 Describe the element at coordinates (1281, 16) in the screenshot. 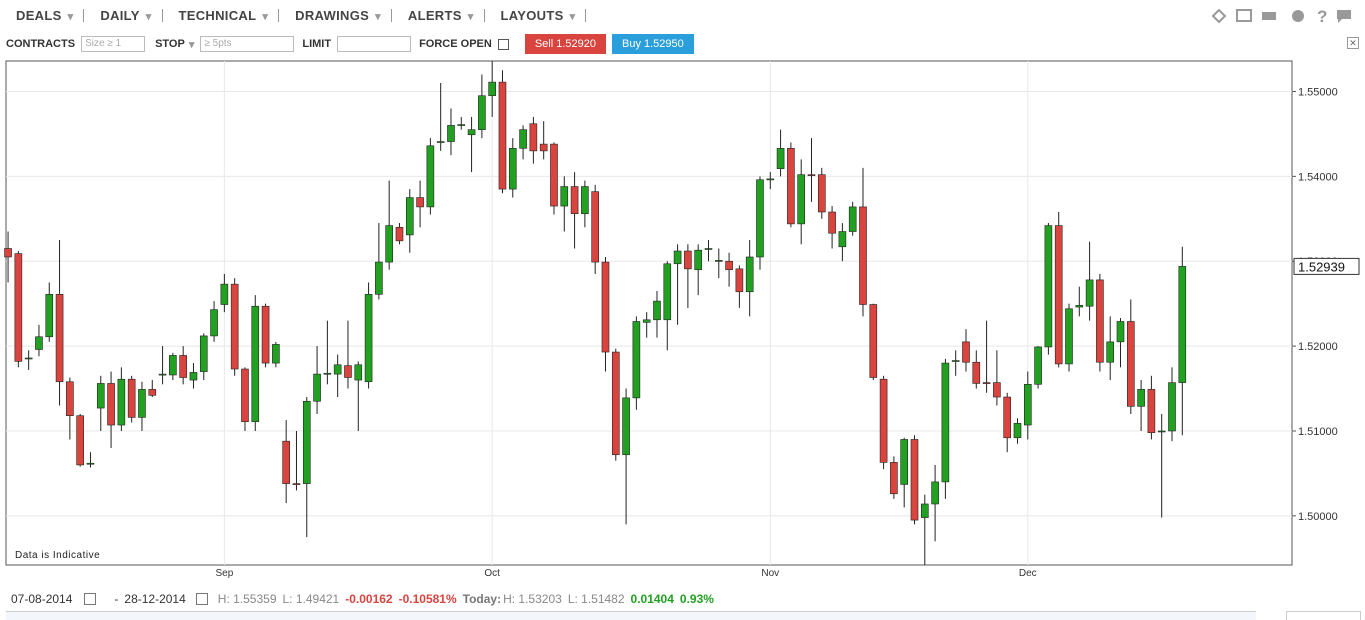

I see `toolbar-icons: ?` at that location.